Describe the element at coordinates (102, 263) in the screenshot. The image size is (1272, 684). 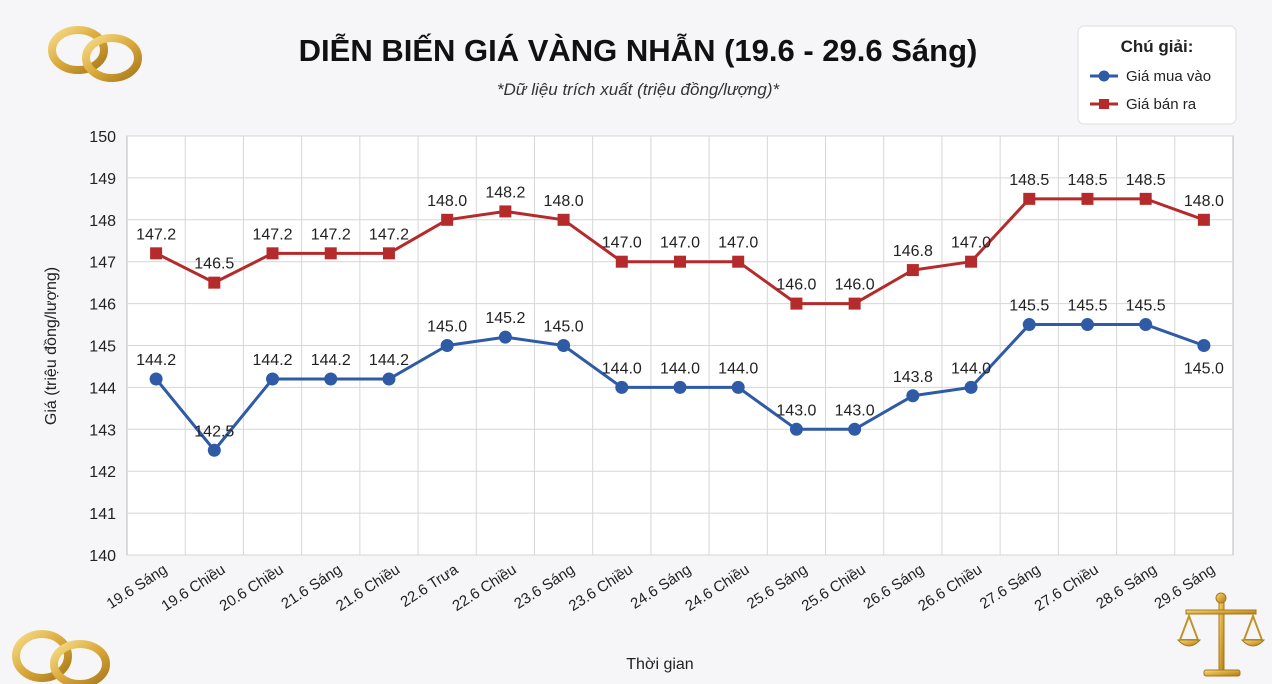
I see `y-tick-label: 147` at that location.